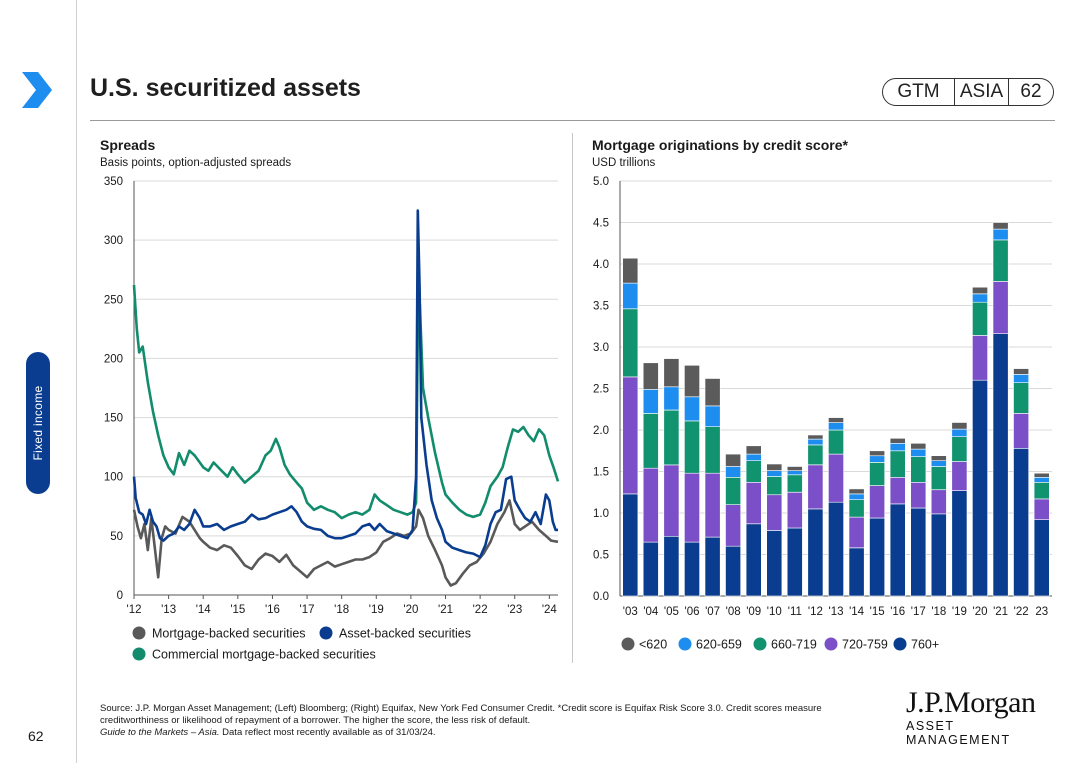  I want to click on spreads-xtick-label: '16, so click(272, 610).